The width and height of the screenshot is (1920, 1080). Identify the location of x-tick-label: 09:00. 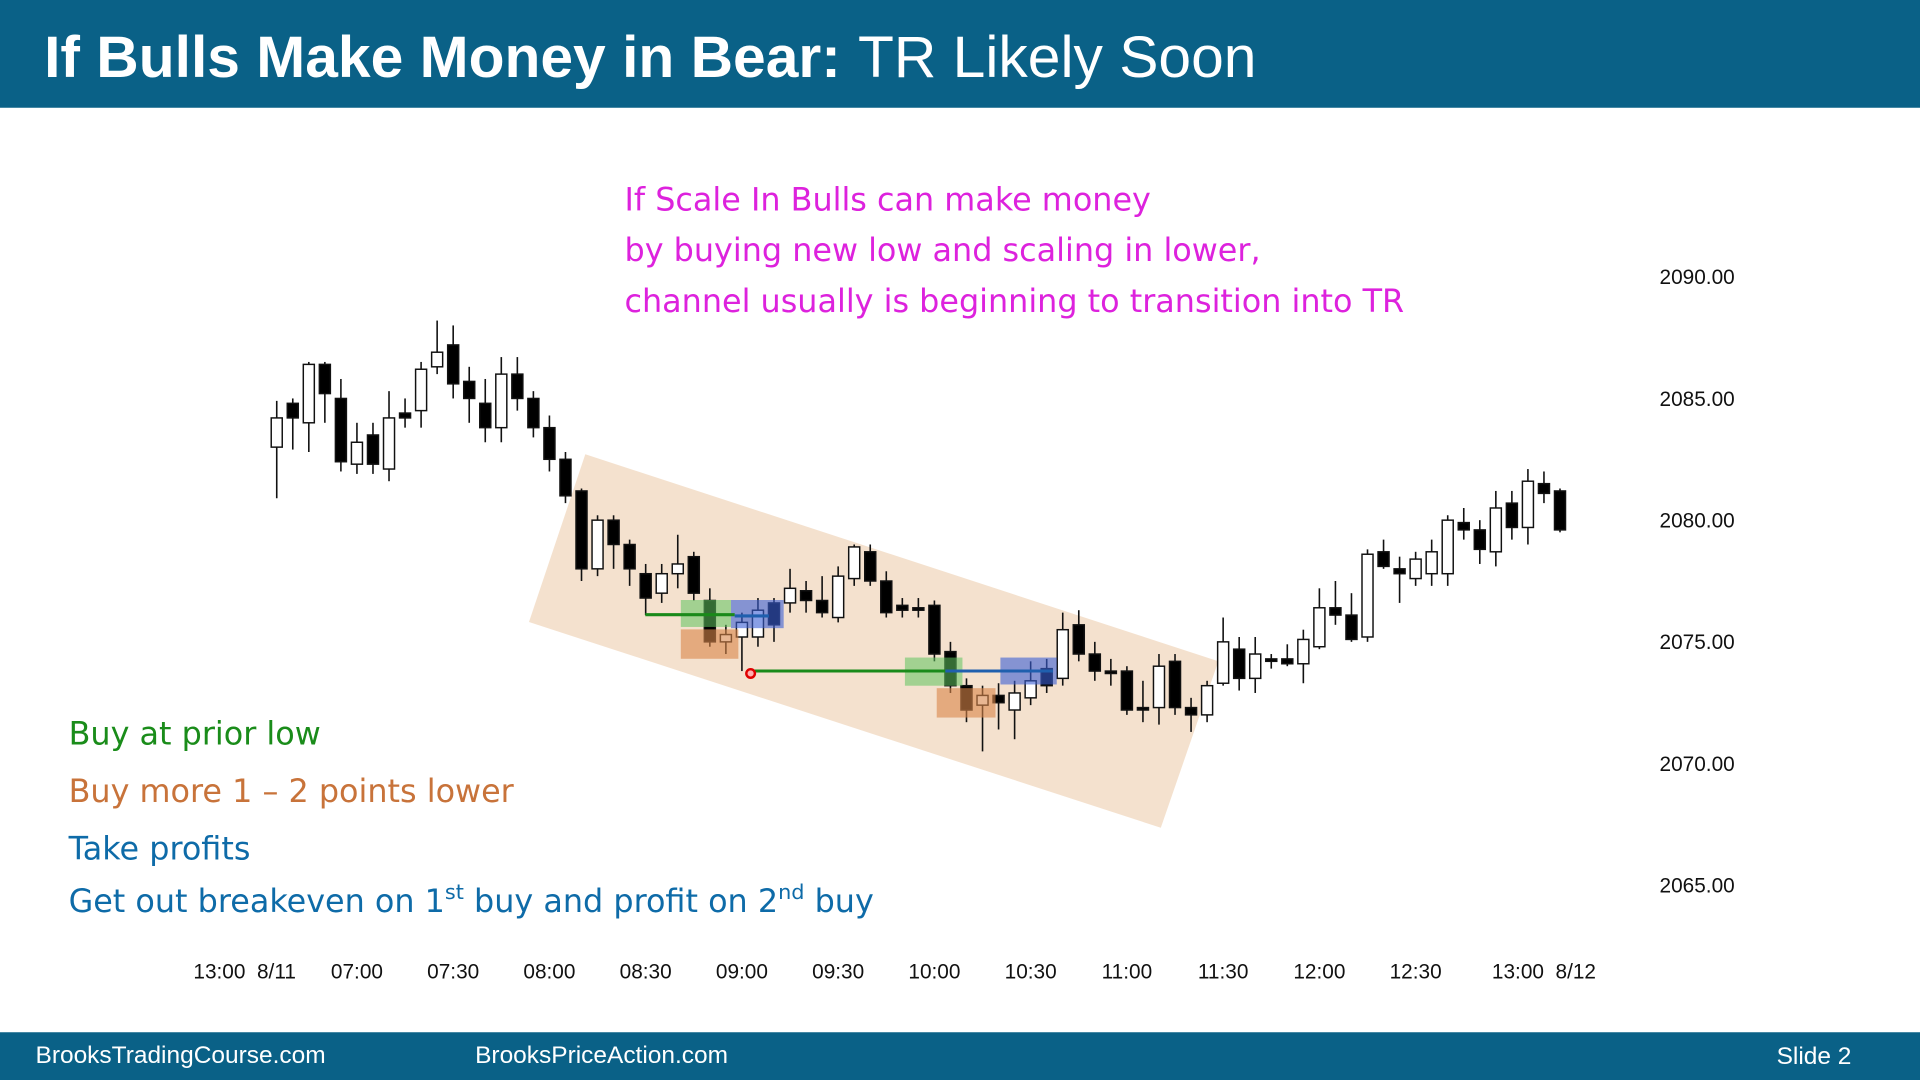
(742, 971).